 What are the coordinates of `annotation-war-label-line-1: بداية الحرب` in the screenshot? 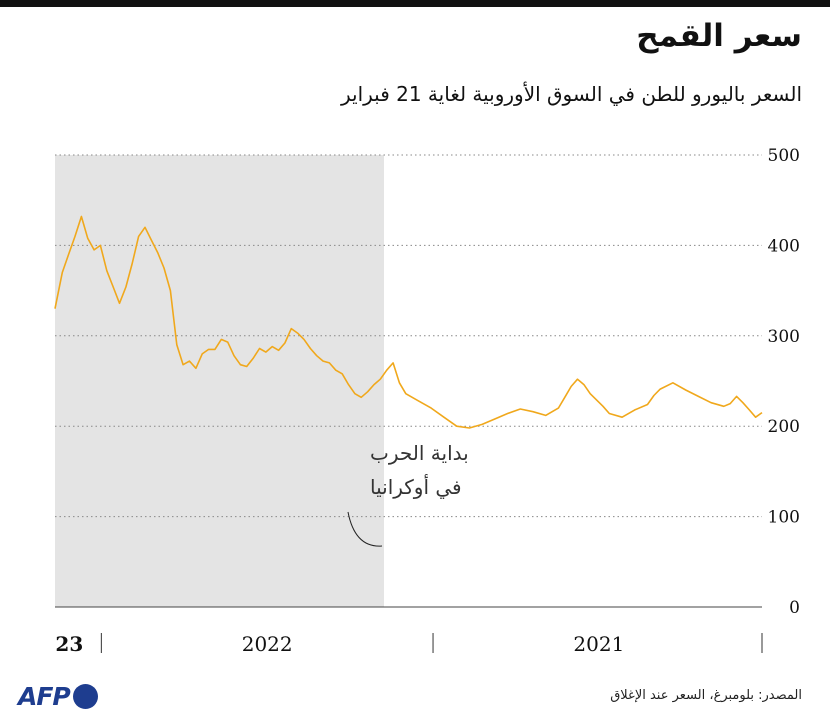 It's located at (419, 453).